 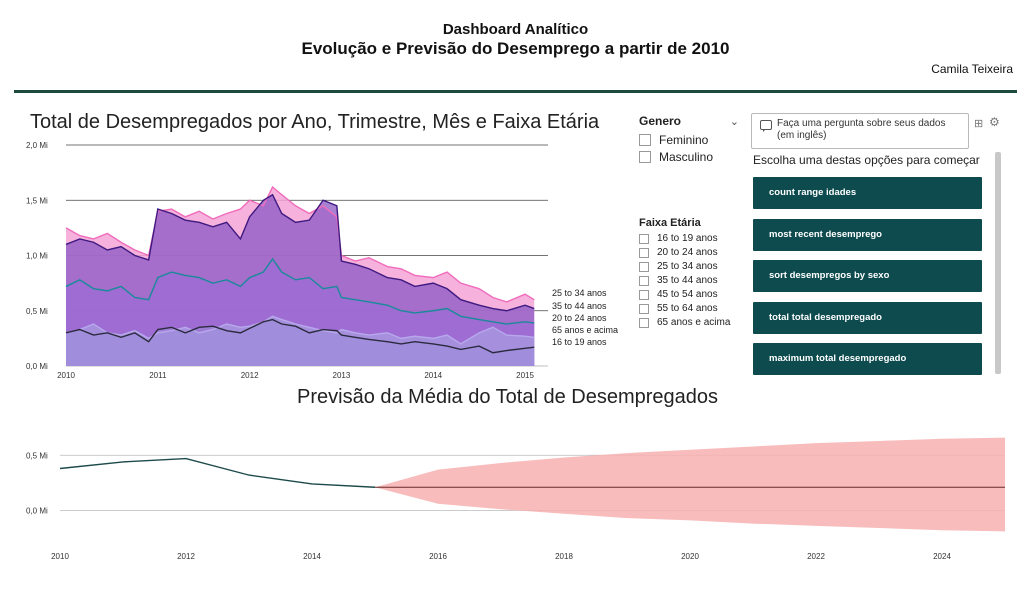 What do you see at coordinates (37, 145) in the screenshot?
I see `y-tick-label: 2,0 Mi` at bounding box center [37, 145].